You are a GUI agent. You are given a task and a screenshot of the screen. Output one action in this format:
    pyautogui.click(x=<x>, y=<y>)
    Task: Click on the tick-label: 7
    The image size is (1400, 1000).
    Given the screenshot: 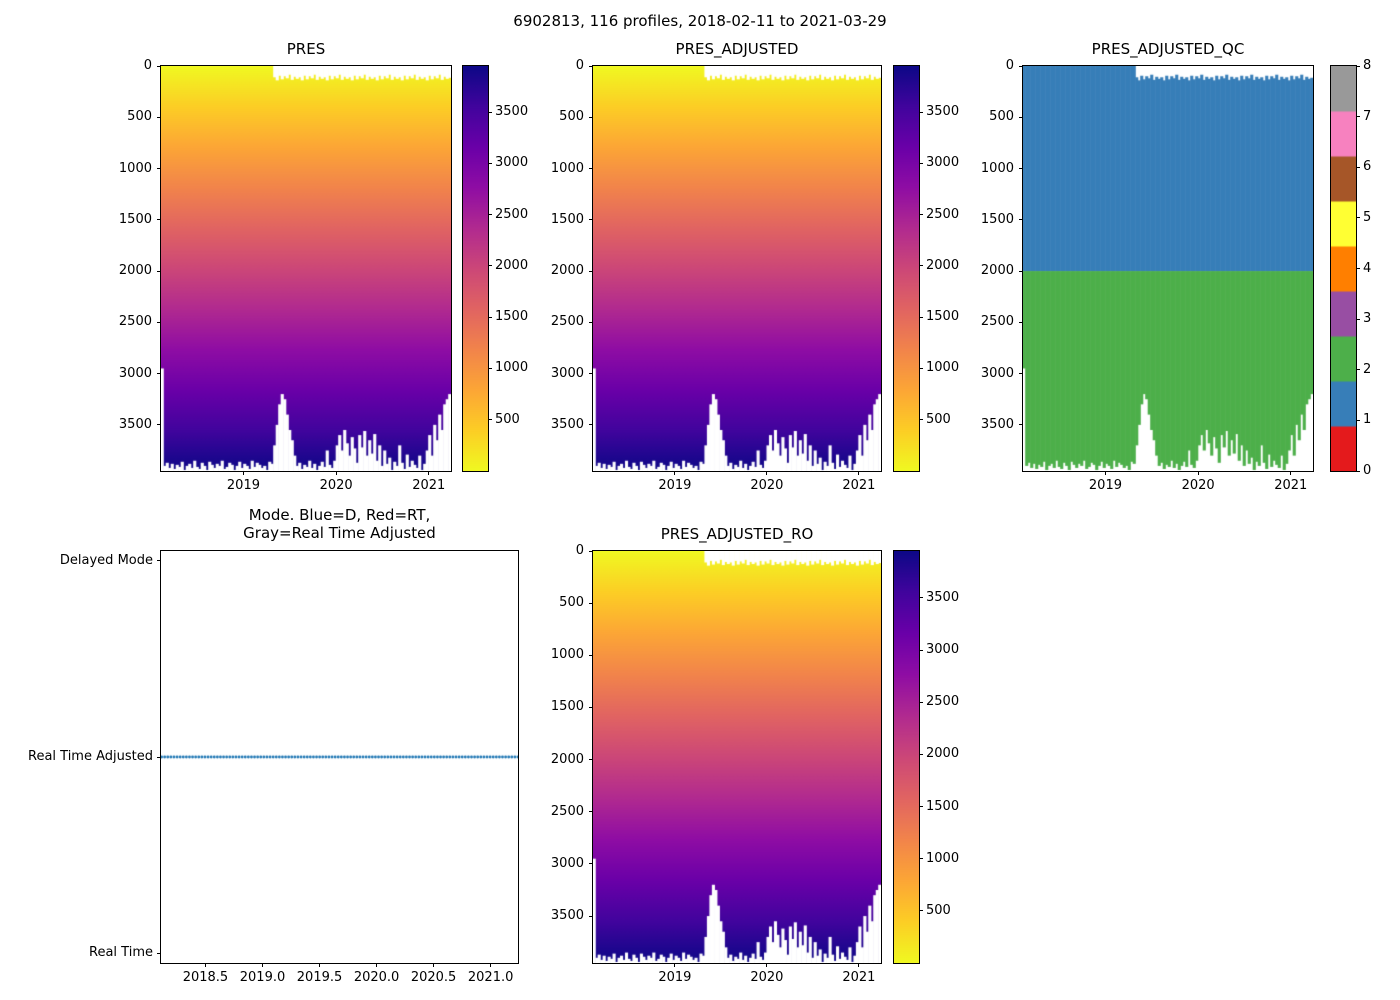 What is the action you would take?
    pyautogui.click(x=1367, y=116)
    